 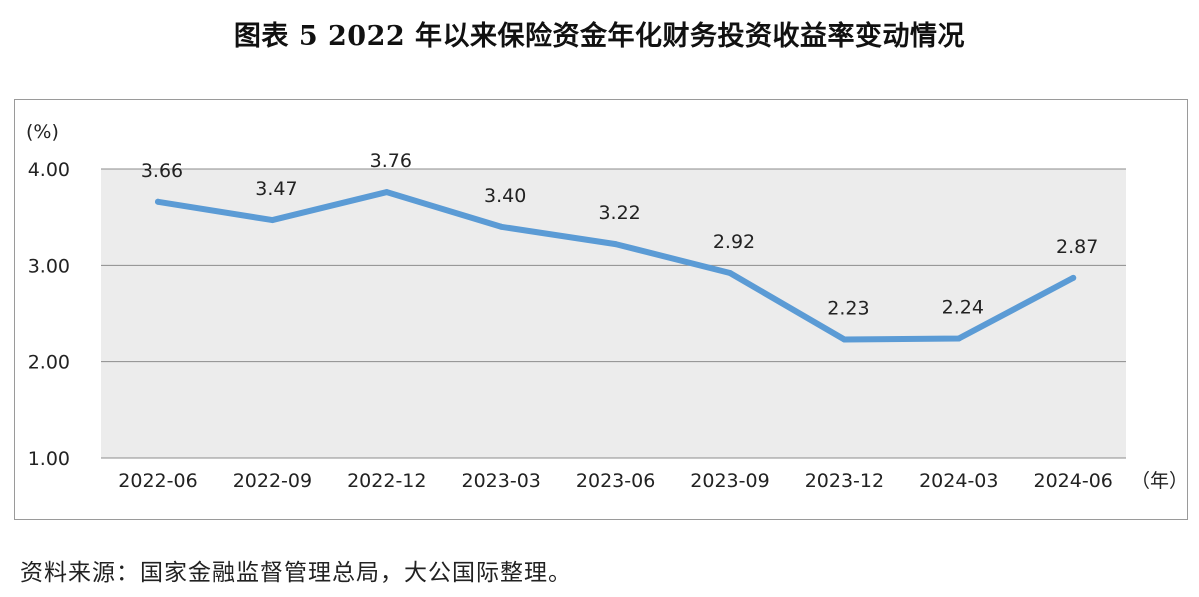 I want to click on y-tick-label: 2.00, so click(x=49, y=363).